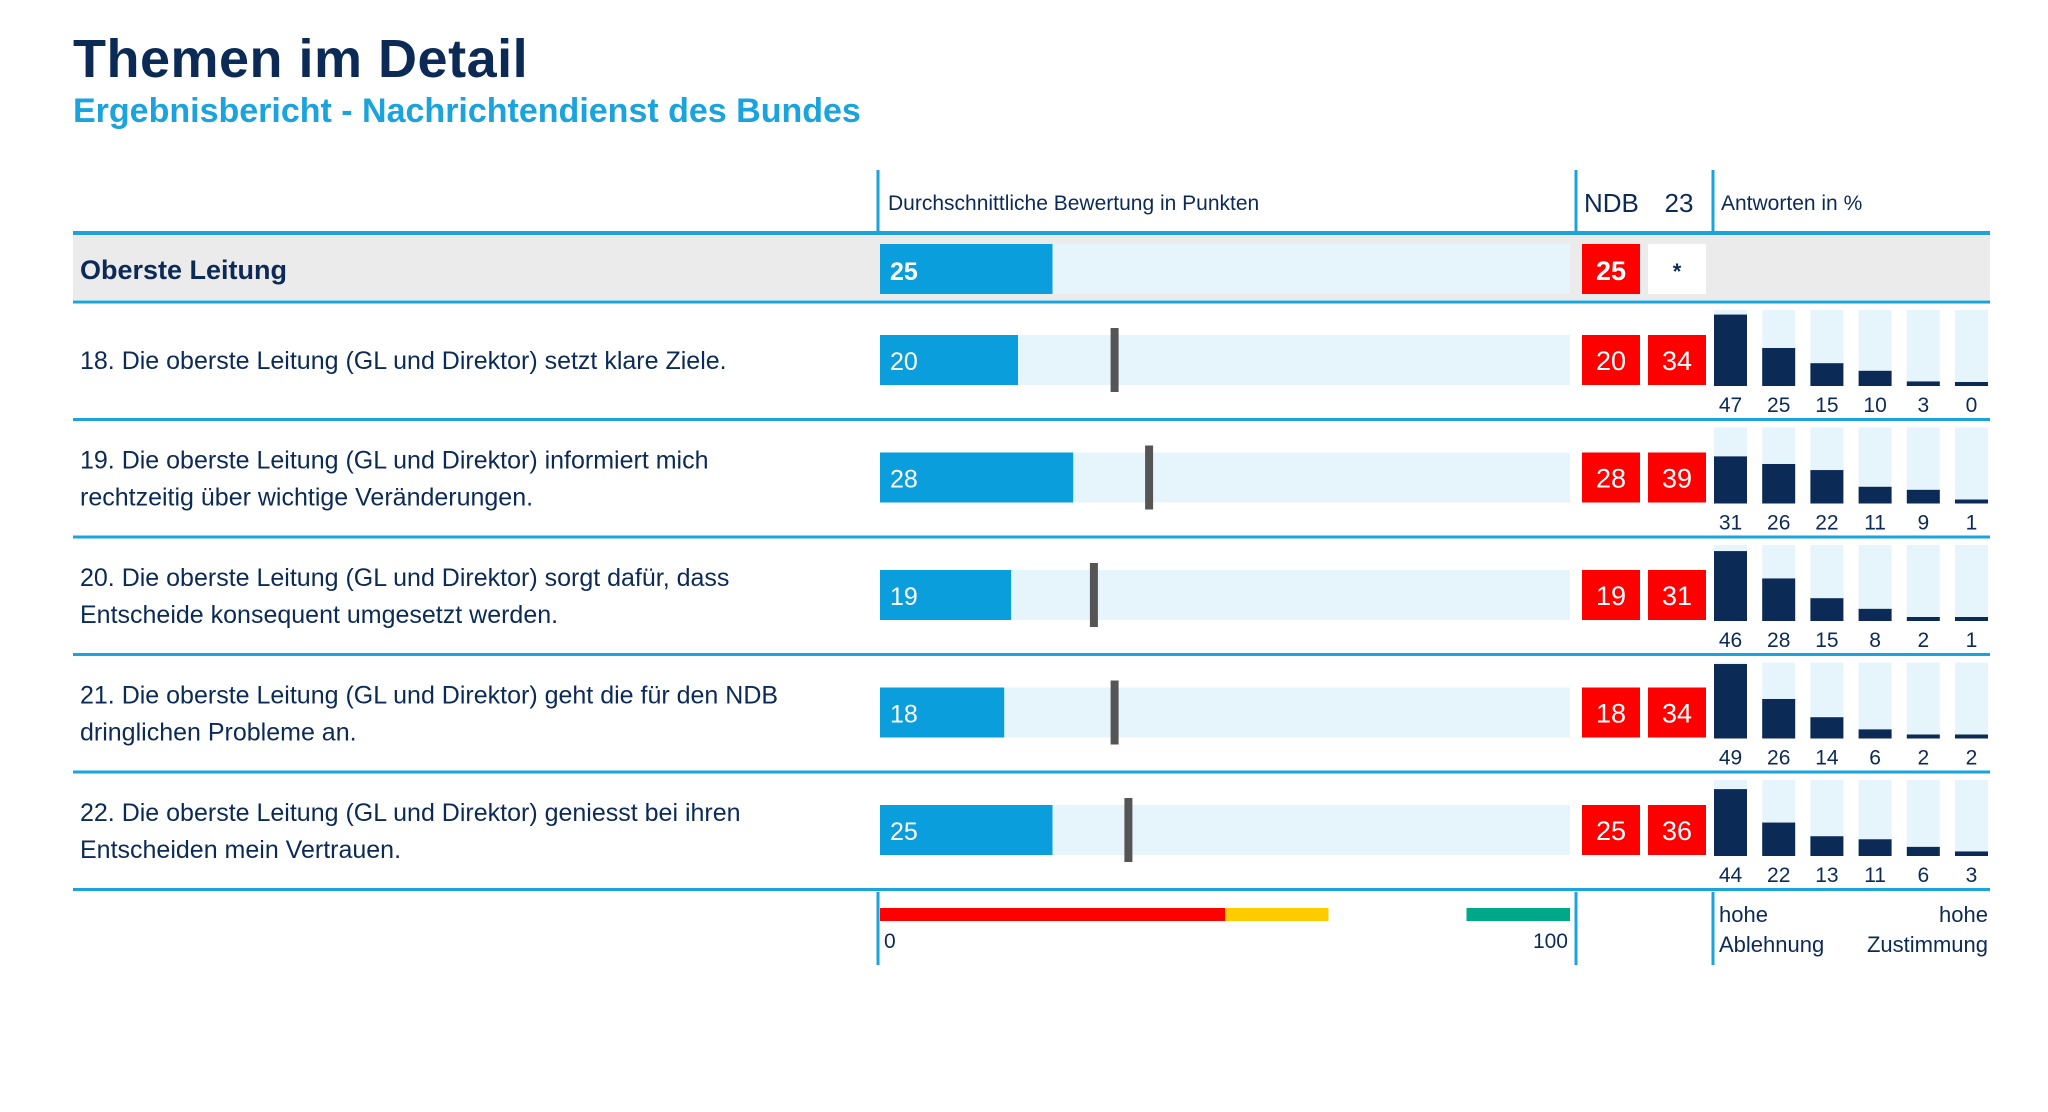 The image size is (2048, 1112). Describe the element at coordinates (1677, 269) in the screenshot. I see `summary-year-box` at that location.